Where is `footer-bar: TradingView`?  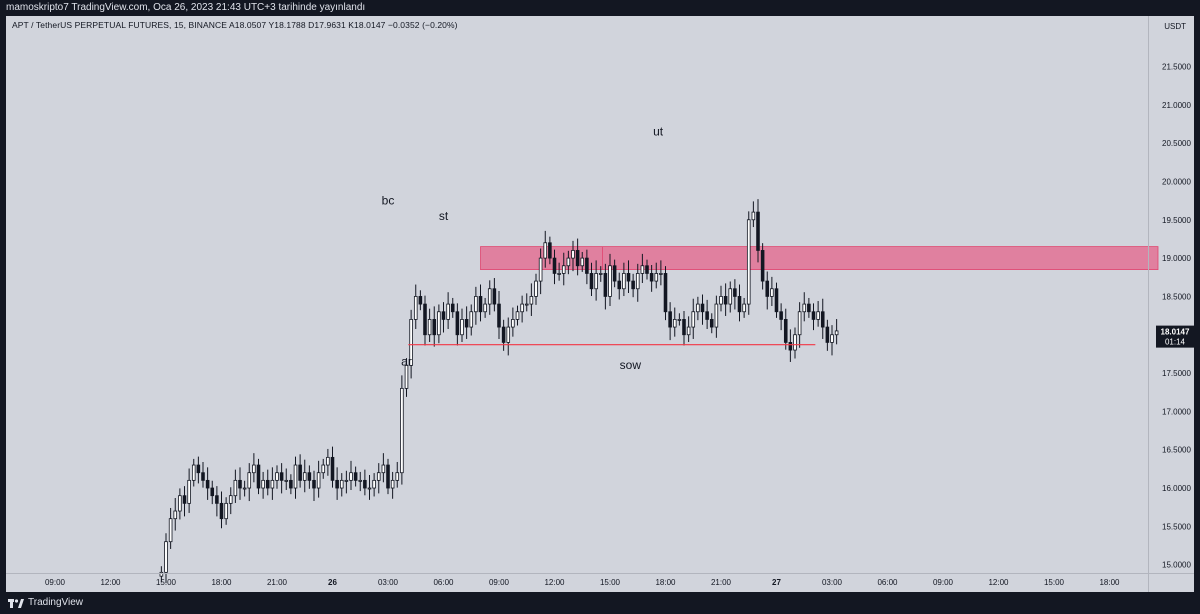 footer-bar: TradingView is located at coordinates (600, 603).